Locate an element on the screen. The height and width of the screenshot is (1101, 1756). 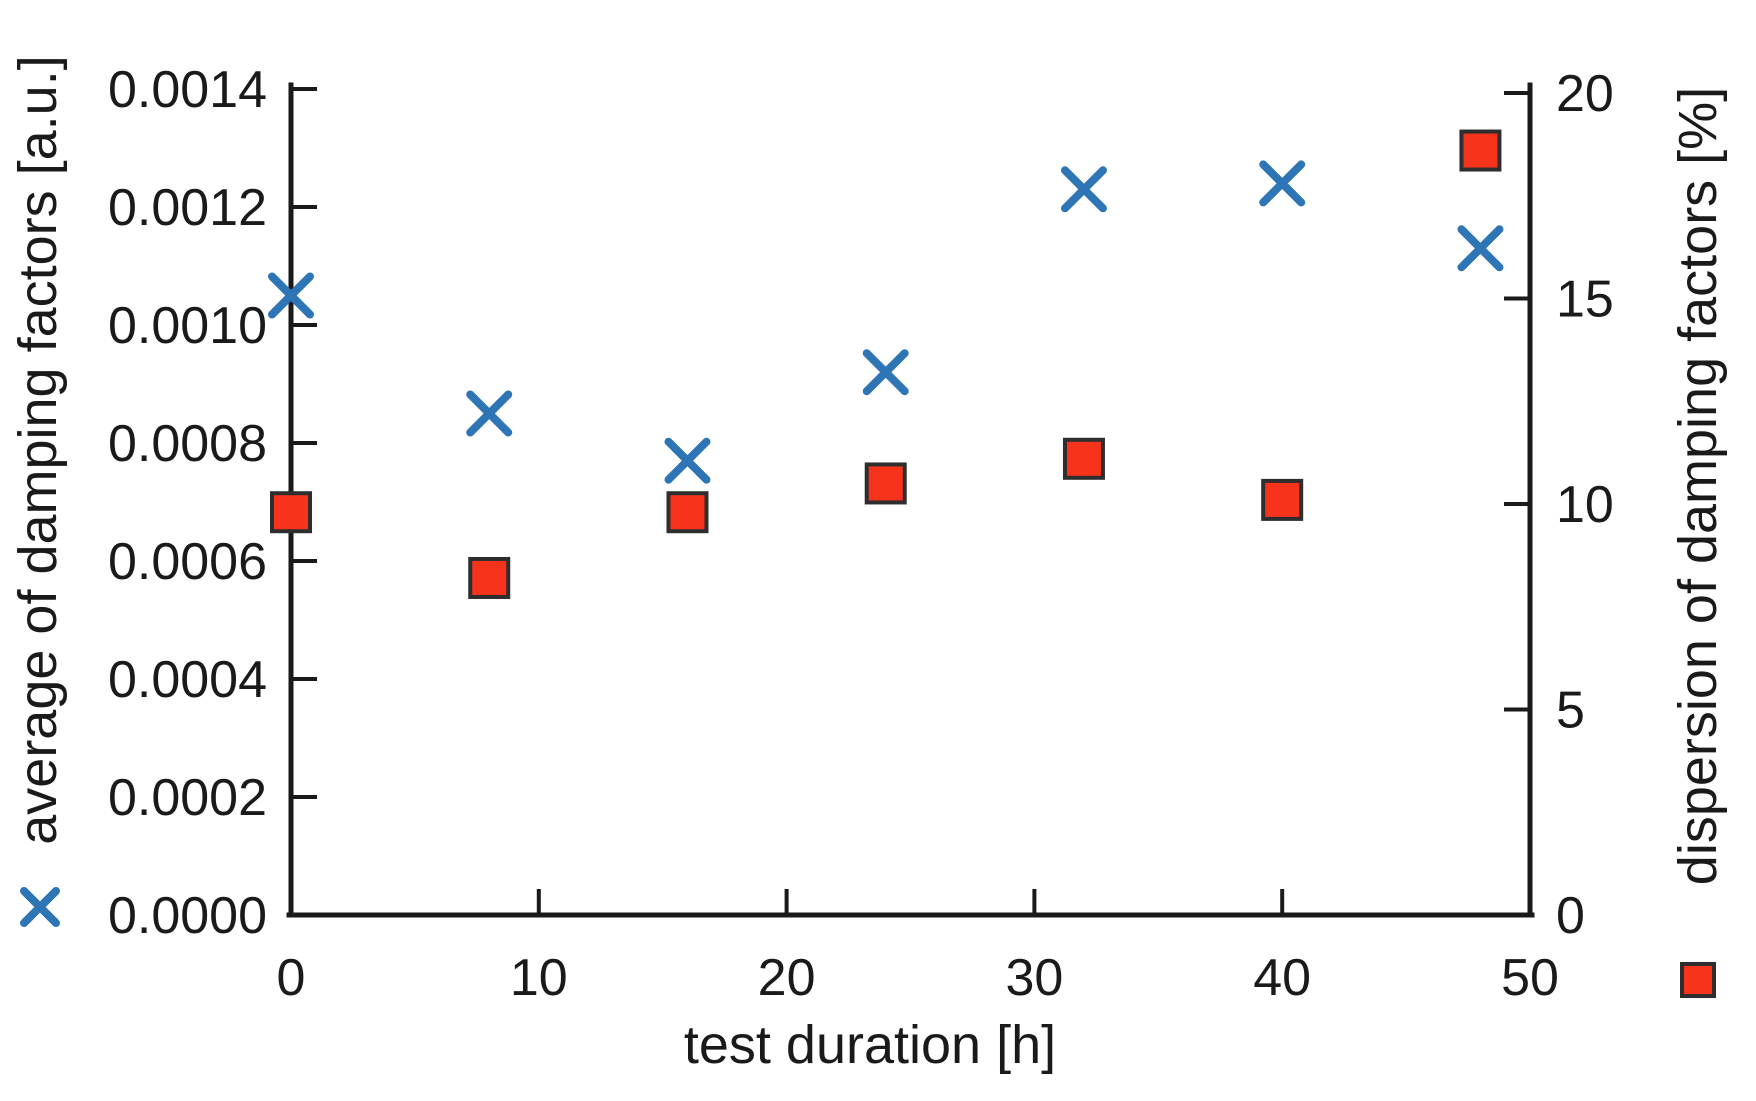
x-axis-tick-label: 0 is located at coordinates (291, 978).